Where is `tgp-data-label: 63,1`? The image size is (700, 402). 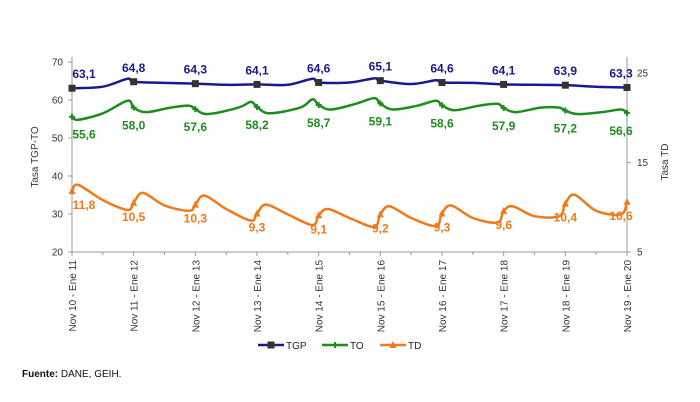
tgp-data-label: 63,1 is located at coordinates (84, 74).